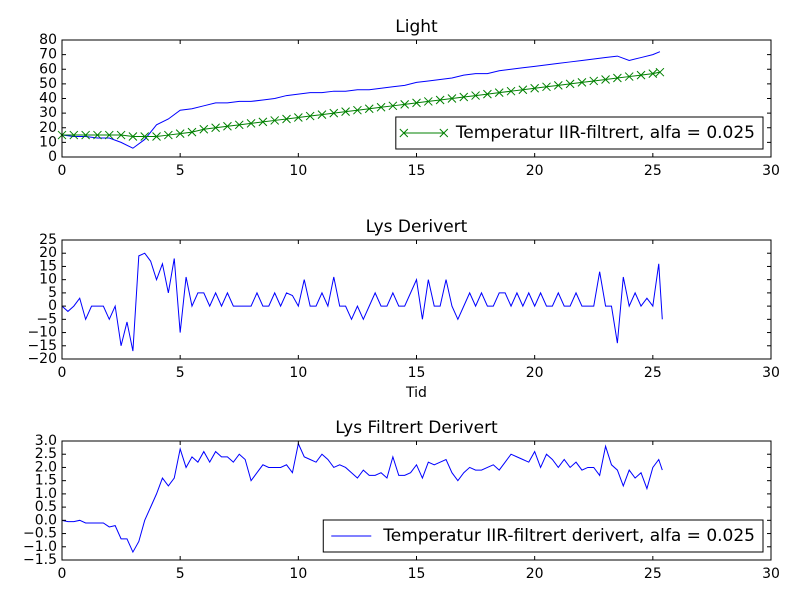 This screenshot has width=800, height=600. I want to click on legend: Temperatur IIR-filtrert, alfa = 0.025, so click(579, 133).